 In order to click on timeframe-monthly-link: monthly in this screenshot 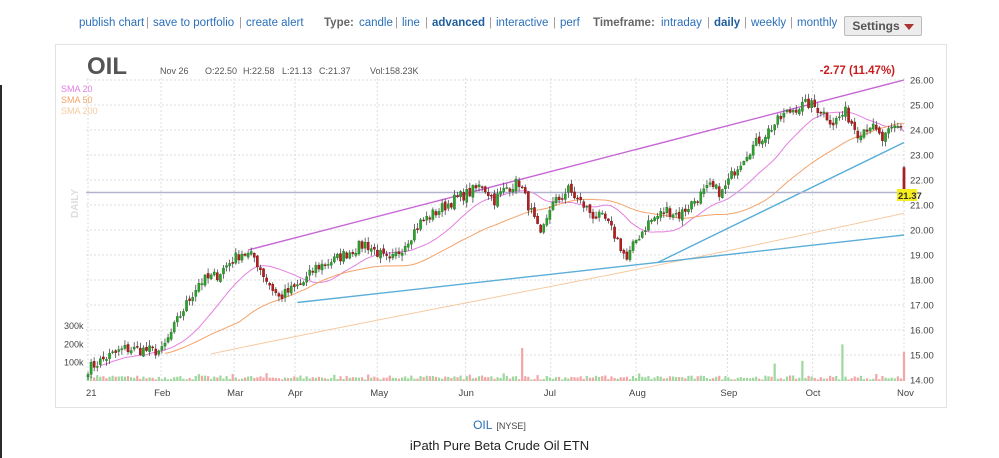, I will do `click(817, 23)`.